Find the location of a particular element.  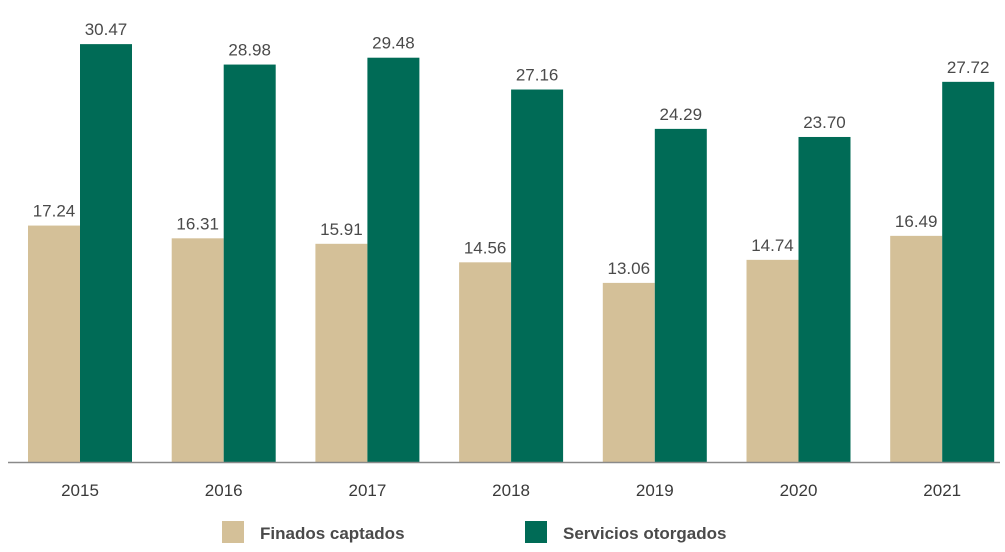

bar-finados-2016 is located at coordinates (197, 350).